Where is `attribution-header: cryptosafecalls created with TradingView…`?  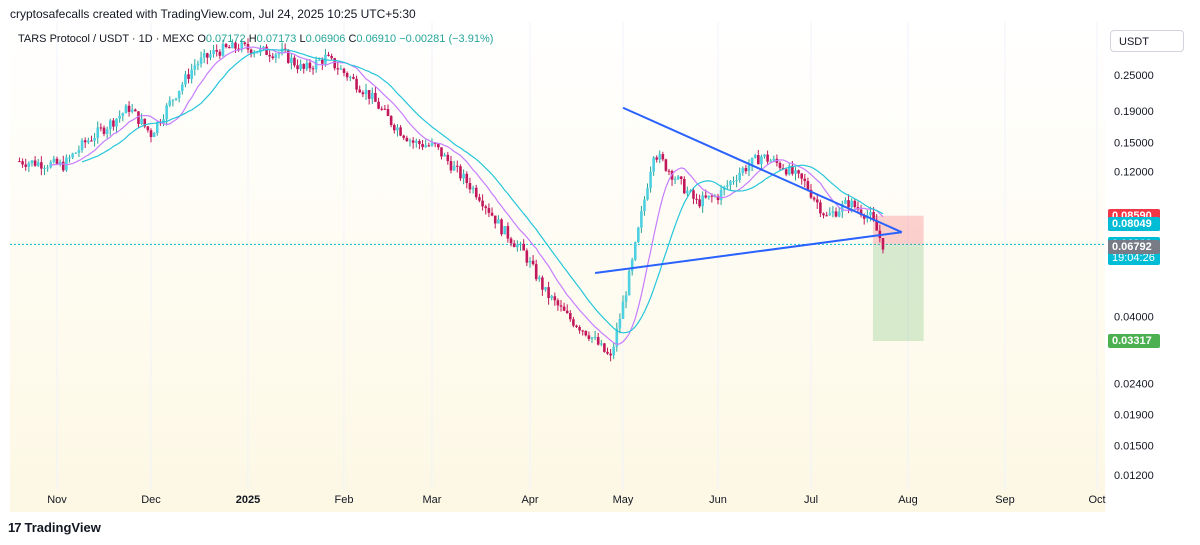 attribution-header: cryptosafecalls created with TradingView… is located at coordinates (213, 14).